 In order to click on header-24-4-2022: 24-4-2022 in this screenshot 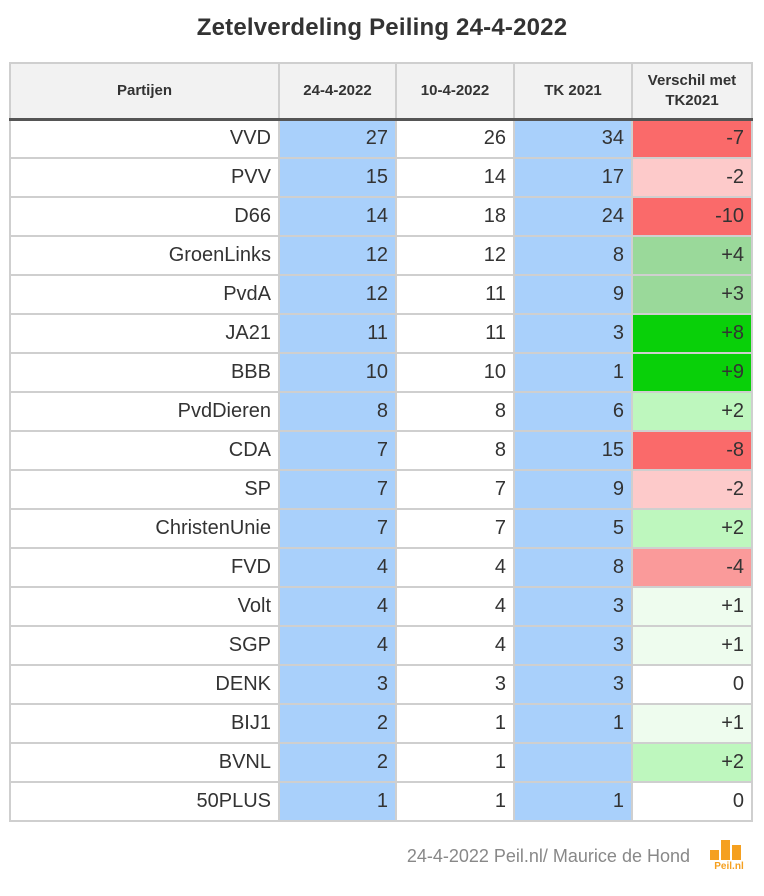, I will do `click(337, 91)`.